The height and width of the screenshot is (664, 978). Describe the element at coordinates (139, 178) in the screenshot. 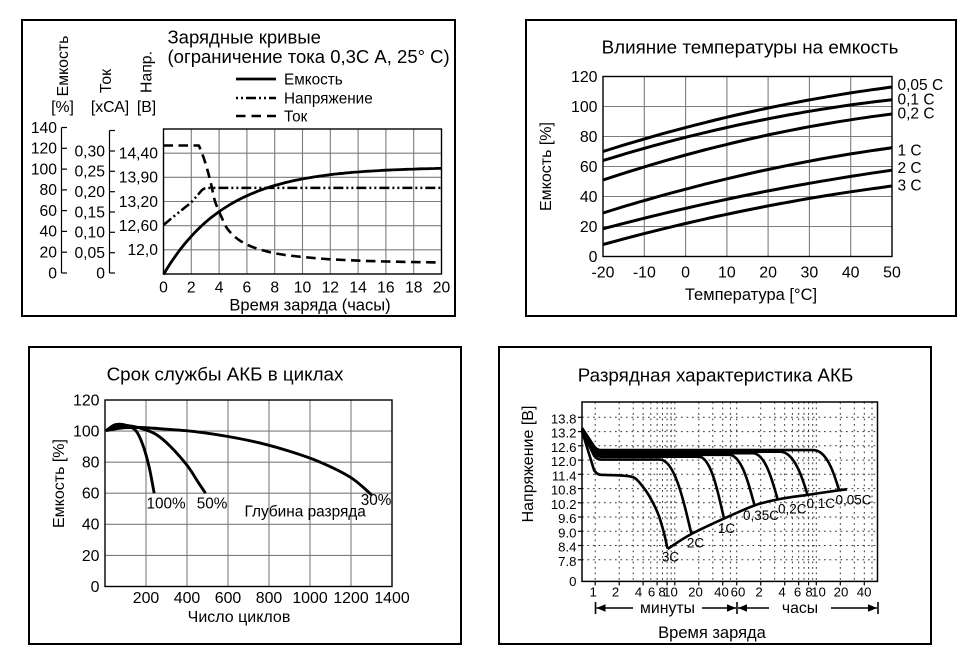

I see `svg-text: 13,90` at that location.